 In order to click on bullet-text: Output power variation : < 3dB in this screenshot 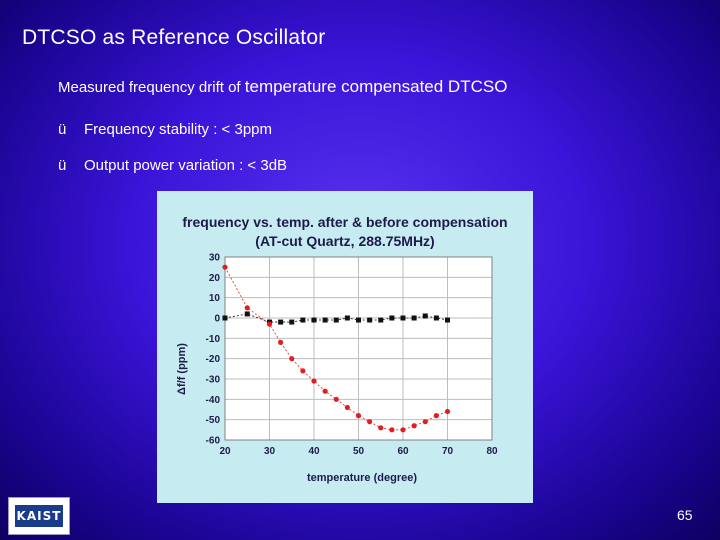, I will do `click(186, 165)`.